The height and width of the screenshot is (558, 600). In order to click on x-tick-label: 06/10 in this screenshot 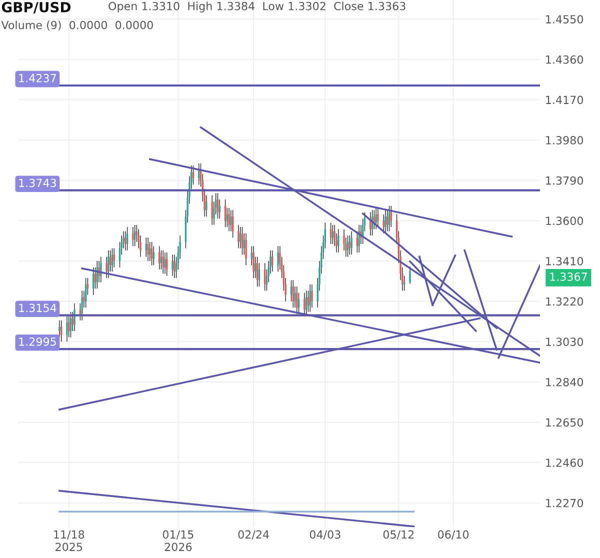, I will do `click(453, 535)`.